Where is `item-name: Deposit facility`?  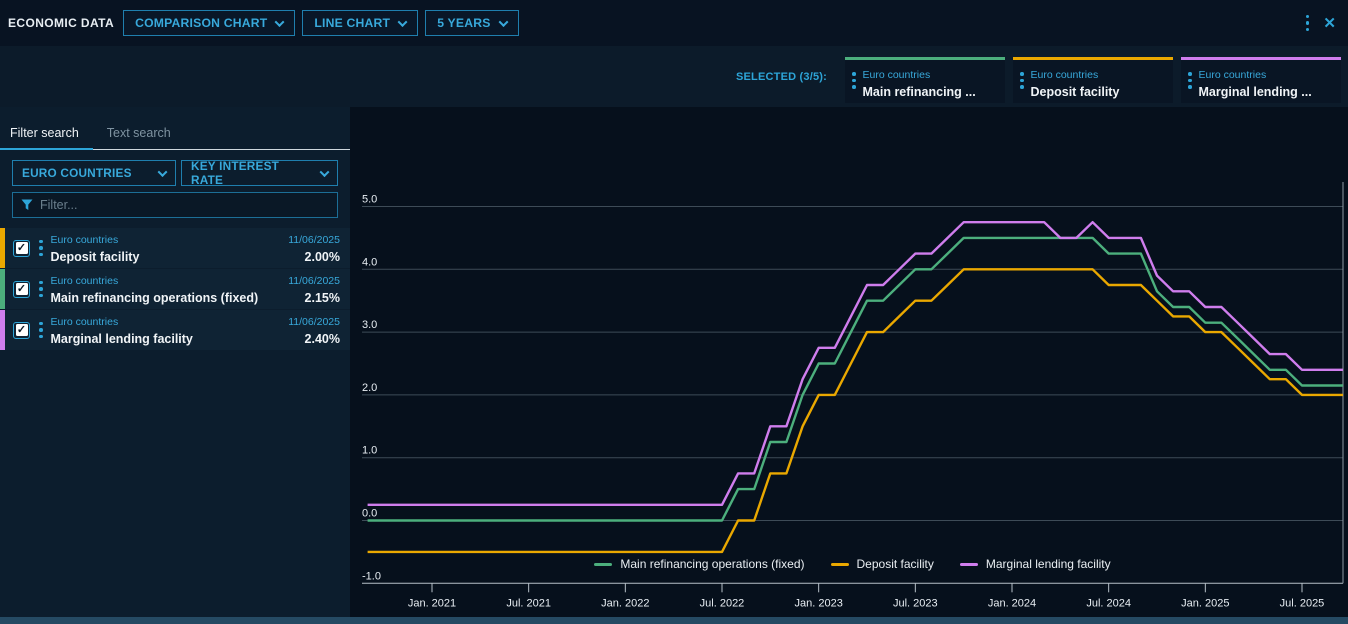 item-name: Deposit facility is located at coordinates (95, 257).